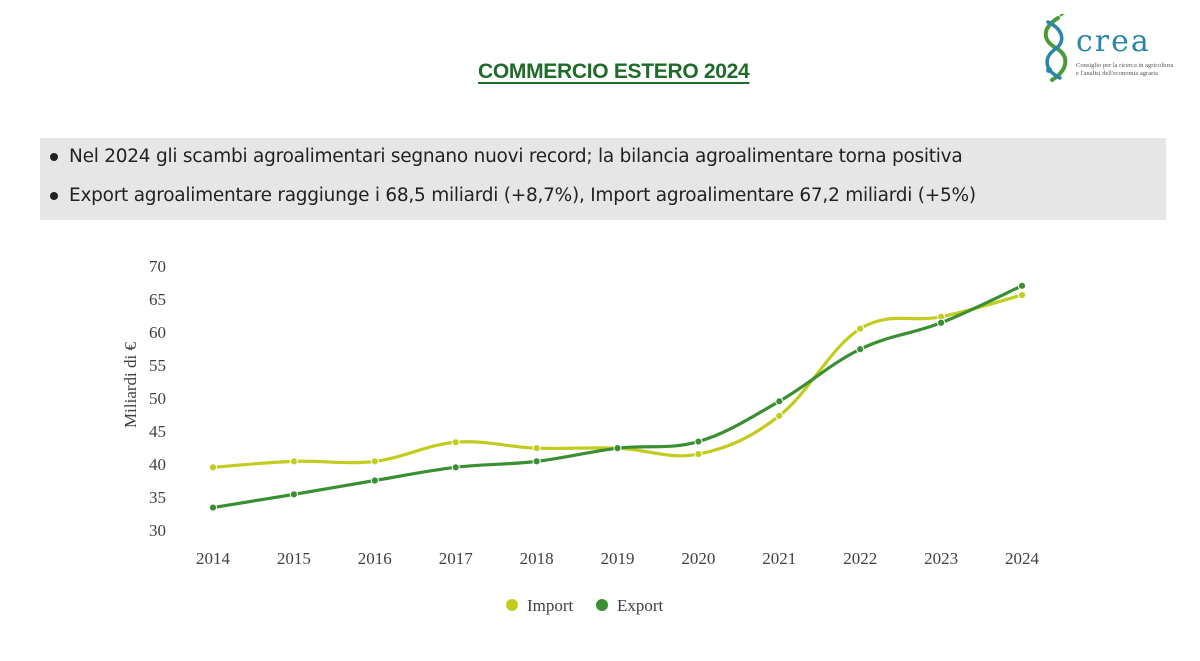 The height and width of the screenshot is (661, 1200). Describe the element at coordinates (157, 464) in the screenshot. I see `y-tick-label: 40` at that location.